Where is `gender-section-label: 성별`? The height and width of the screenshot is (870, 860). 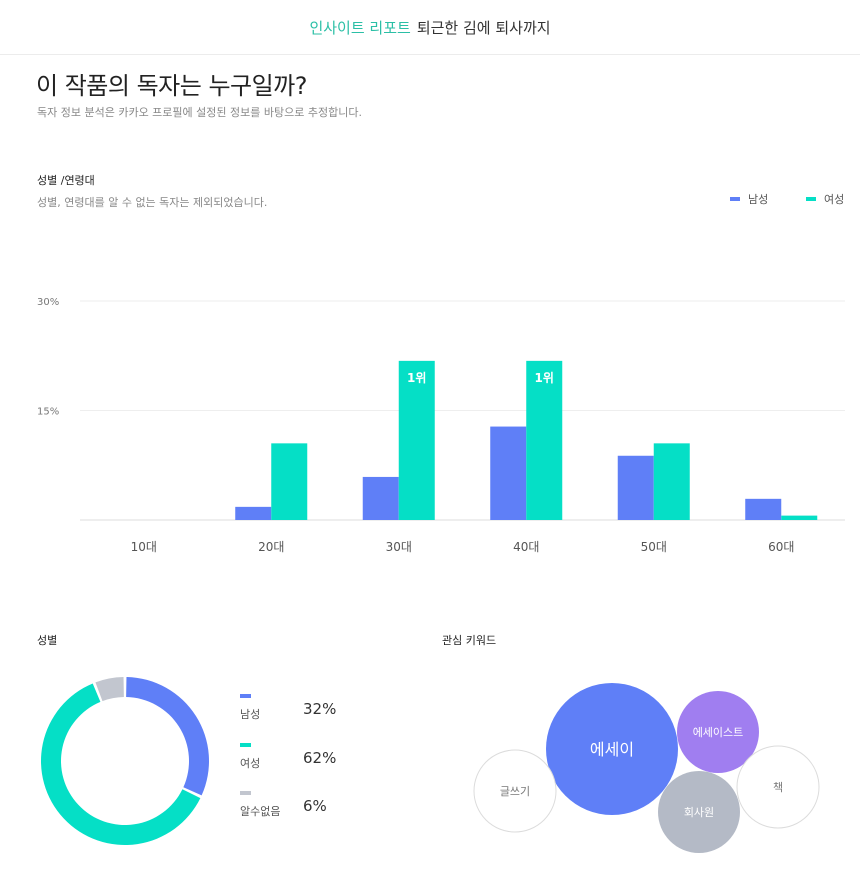 gender-section-label: 성별 is located at coordinates (47, 640).